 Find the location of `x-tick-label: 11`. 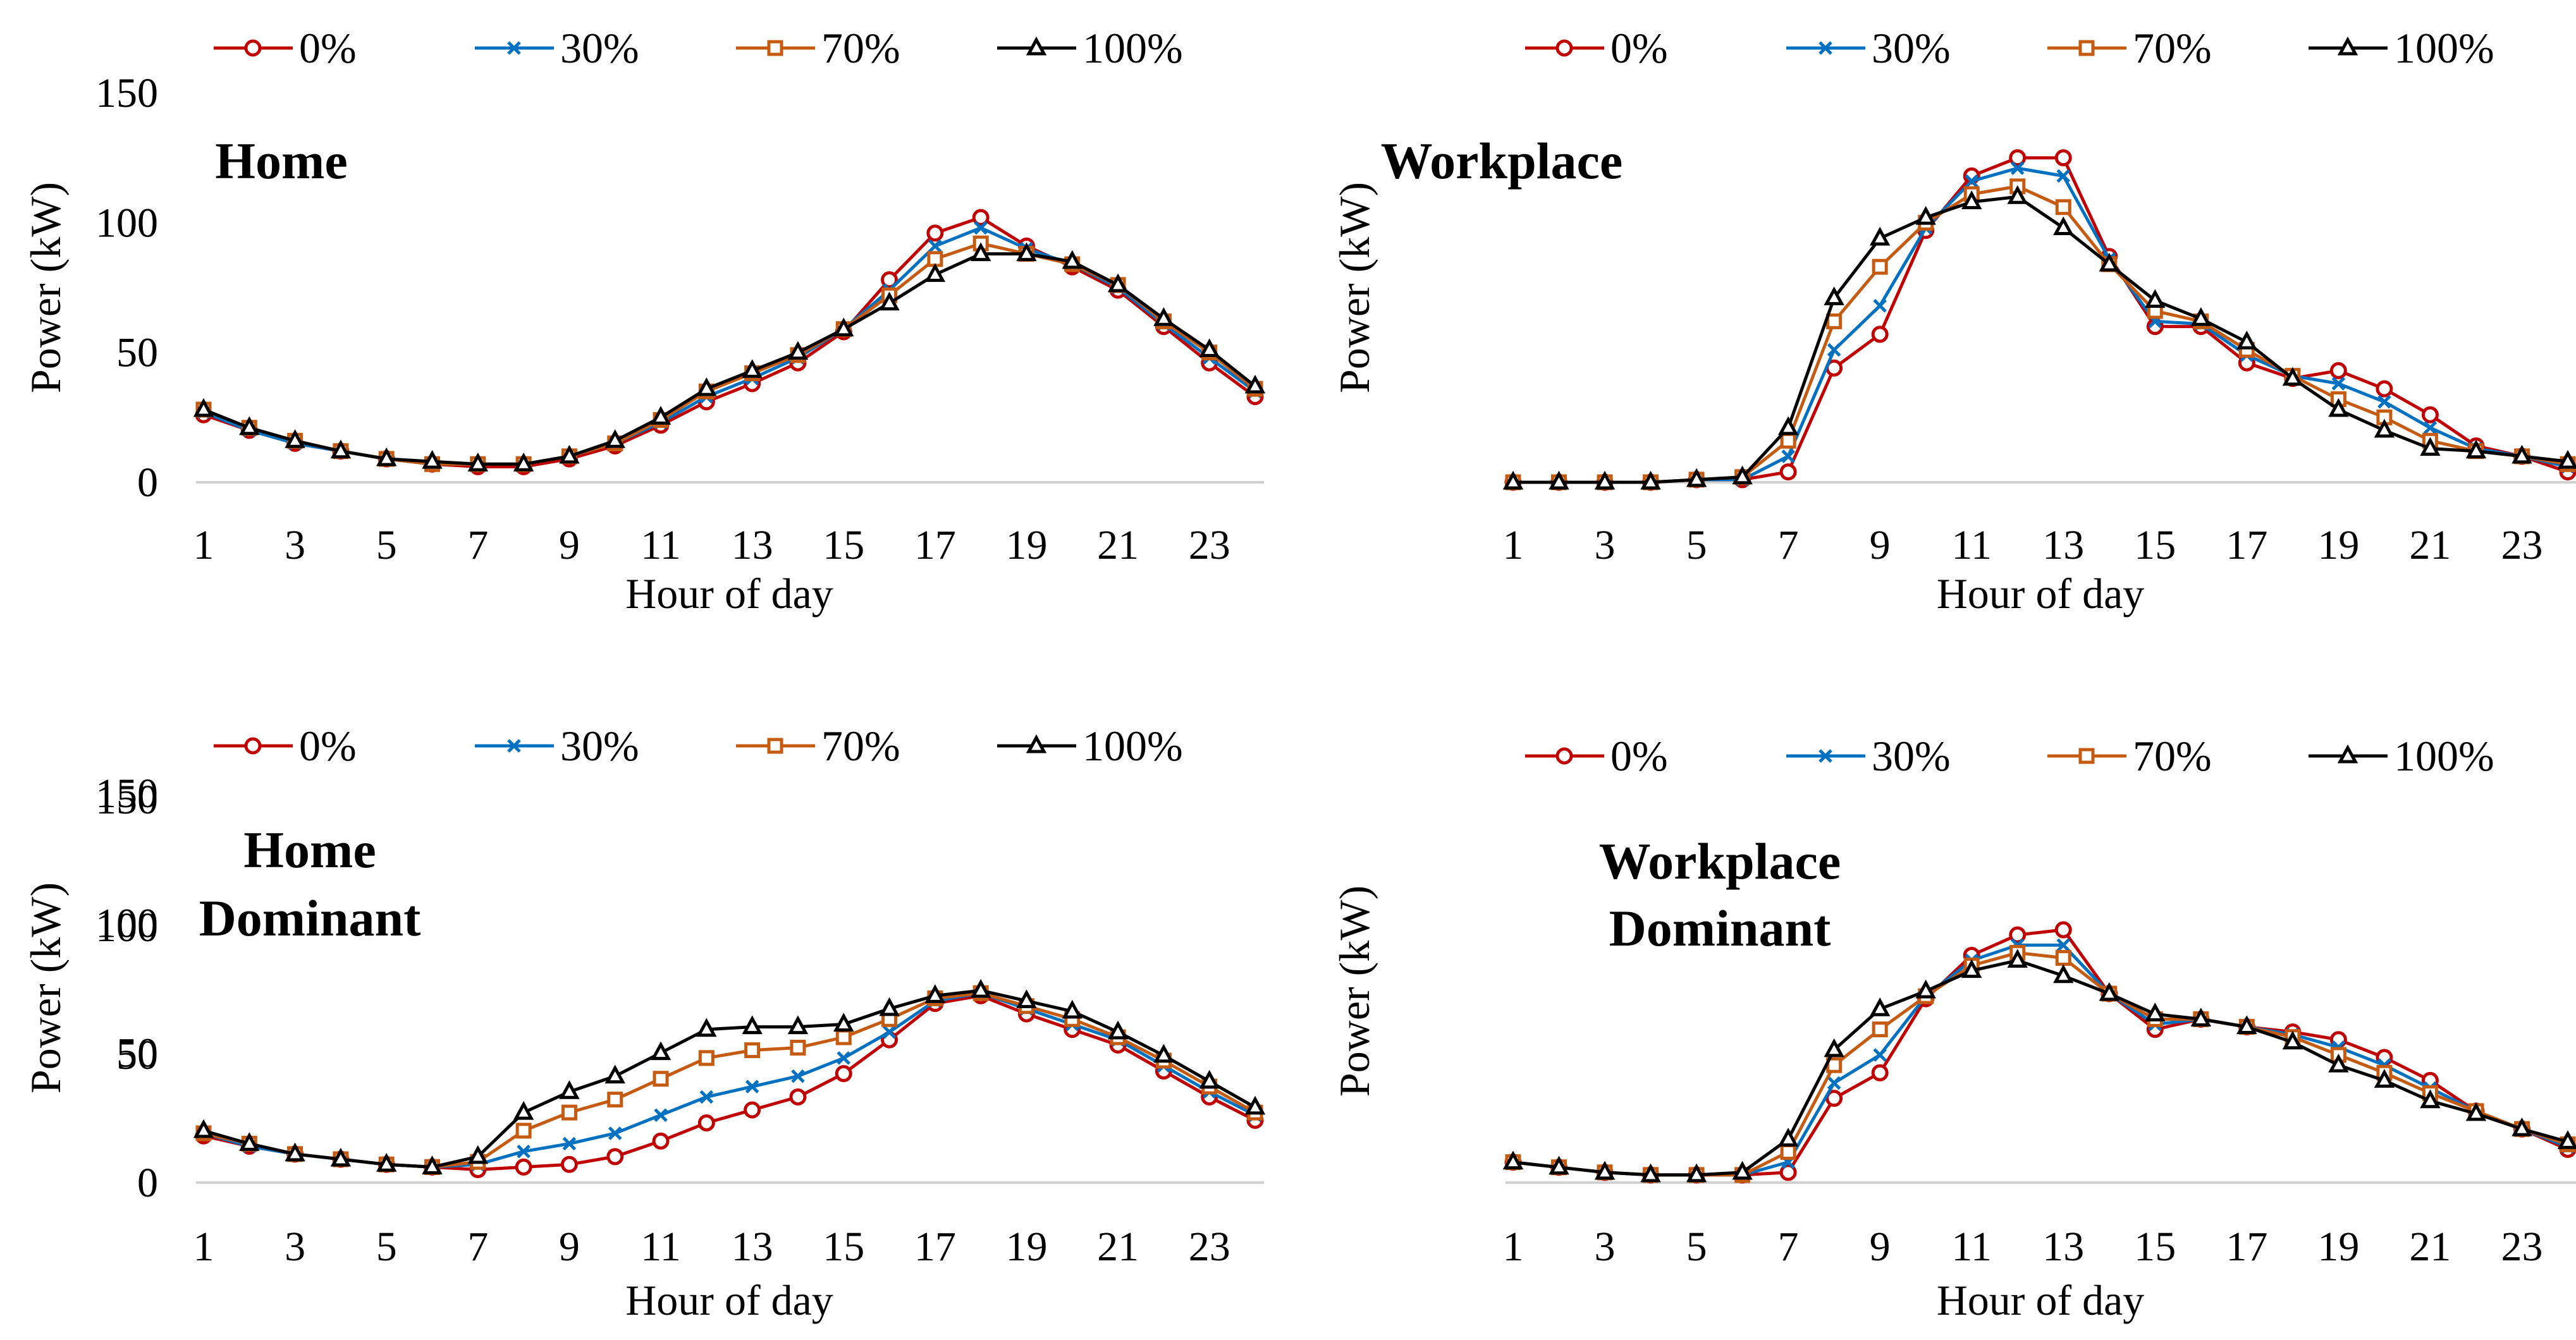

x-tick-label: 11 is located at coordinates (1971, 545).